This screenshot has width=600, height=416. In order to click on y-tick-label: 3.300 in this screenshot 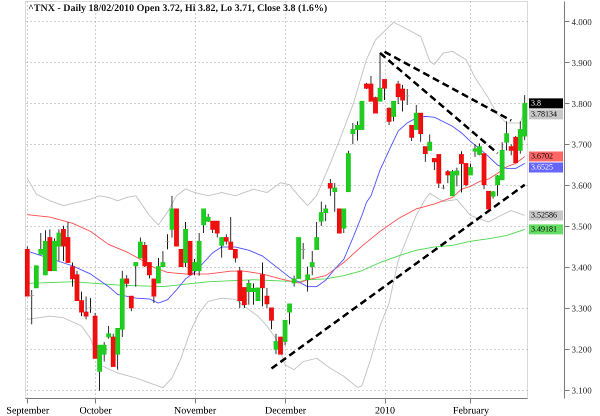, I will do `click(582, 308)`.